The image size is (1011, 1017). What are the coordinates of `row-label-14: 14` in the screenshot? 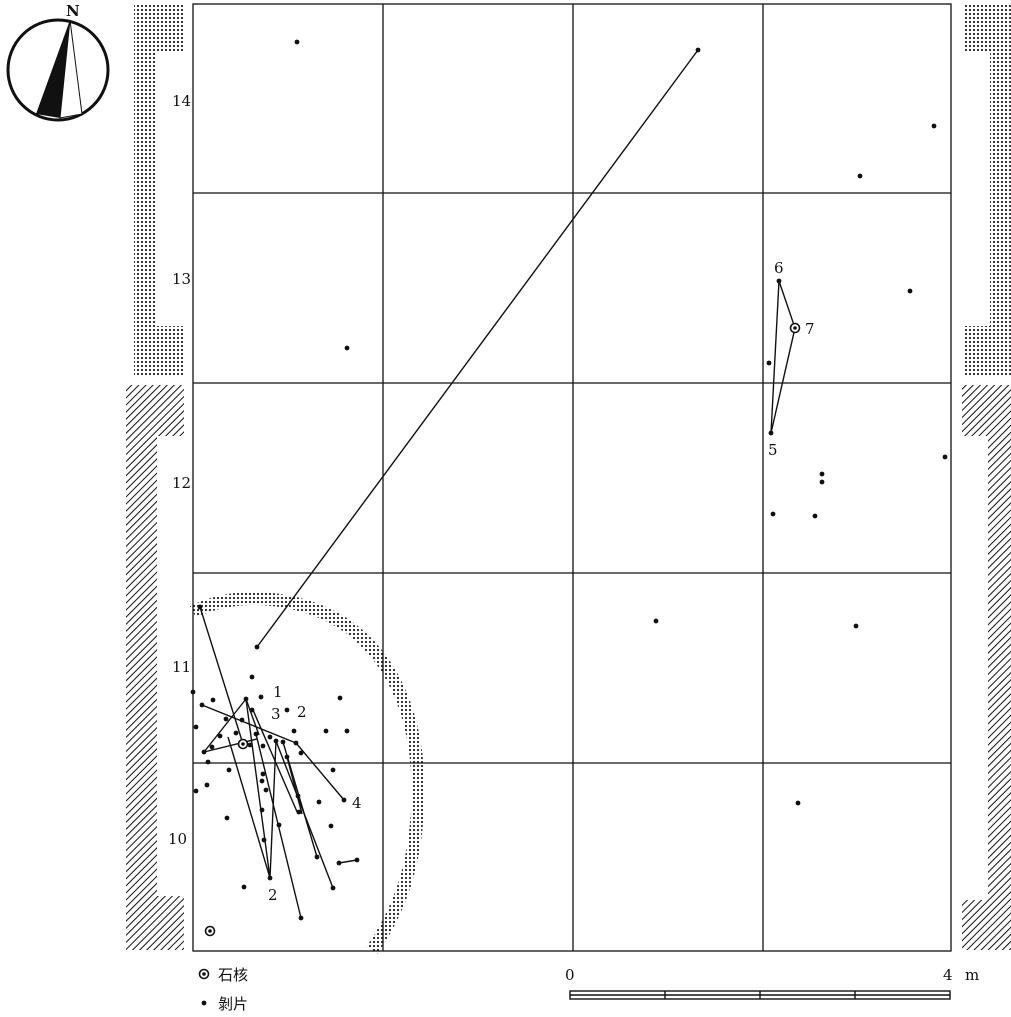 It's located at (181, 101).